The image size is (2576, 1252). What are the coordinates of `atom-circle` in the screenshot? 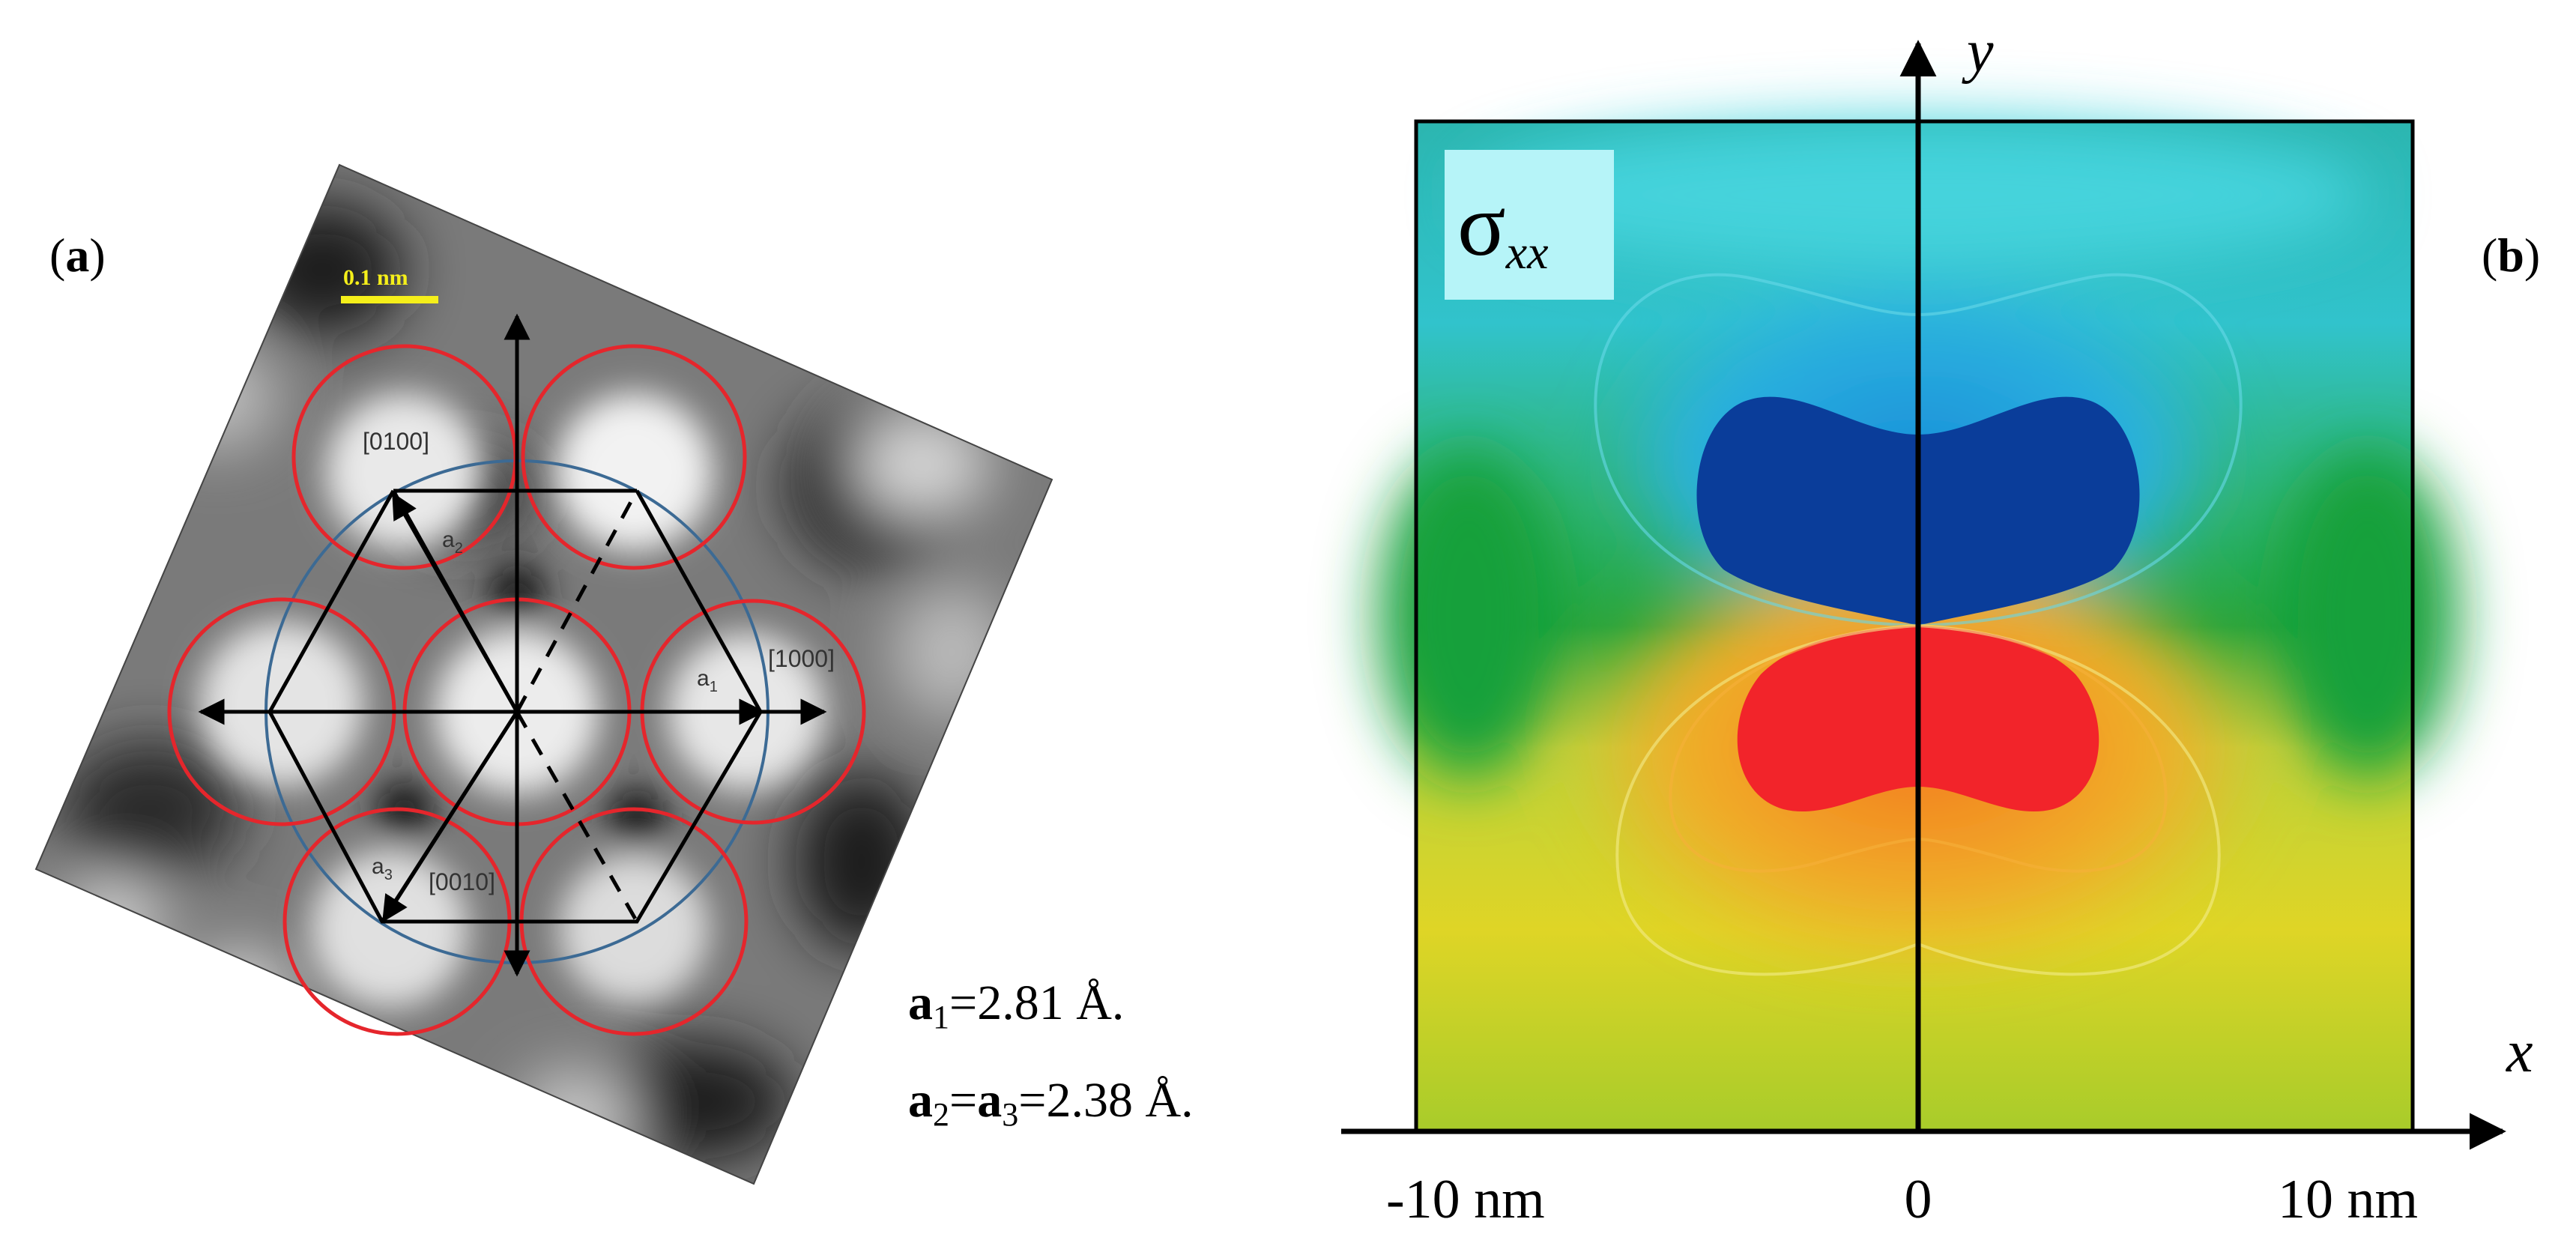 It's located at (634, 457).